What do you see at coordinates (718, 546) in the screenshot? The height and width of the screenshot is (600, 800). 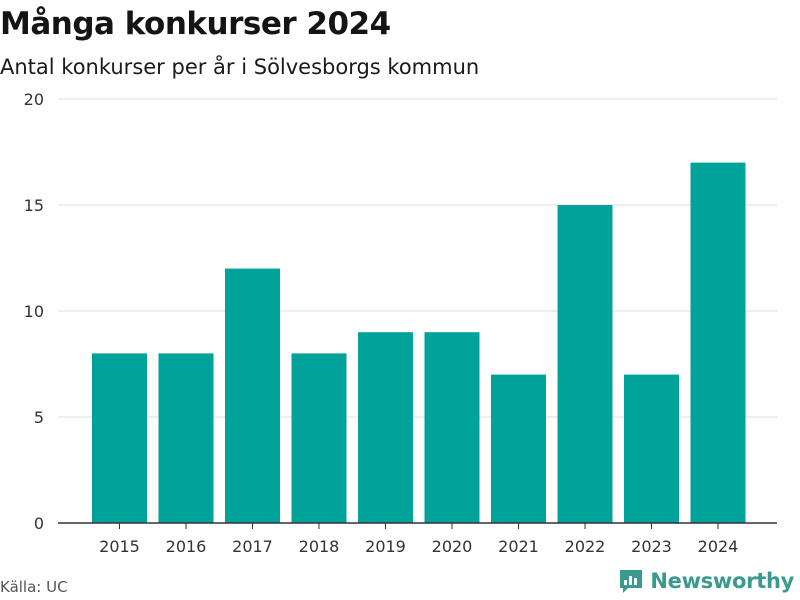 I see `x-tick-label: 2024` at bounding box center [718, 546].